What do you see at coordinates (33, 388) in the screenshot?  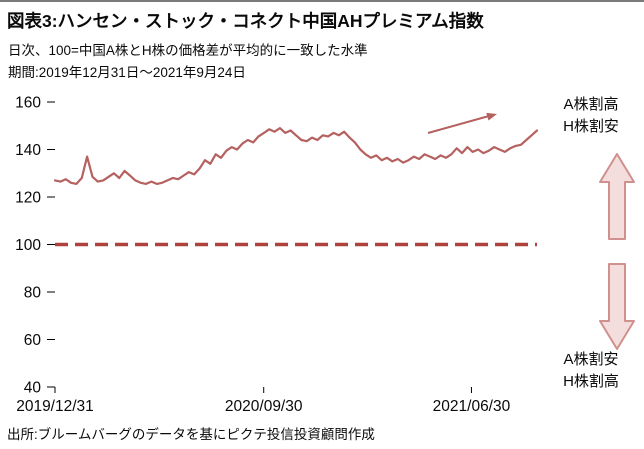 I see `y-axis-tick-label: 40` at bounding box center [33, 388].